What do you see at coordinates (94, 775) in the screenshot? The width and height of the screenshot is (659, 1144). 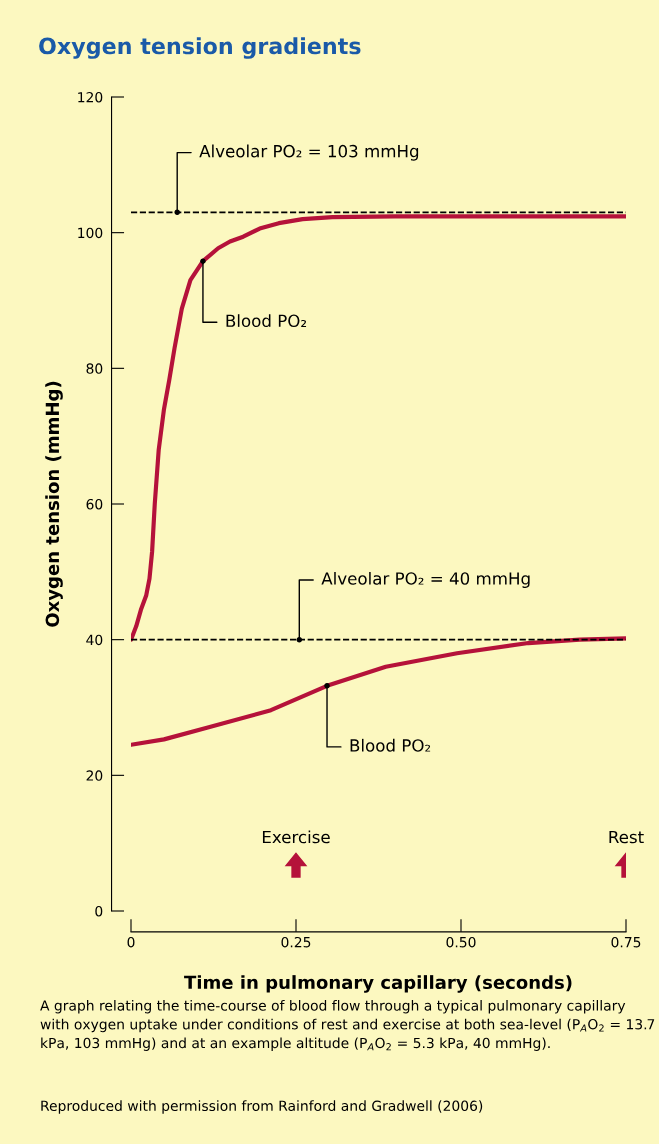 I see `y-tick-label: 20` at bounding box center [94, 775].